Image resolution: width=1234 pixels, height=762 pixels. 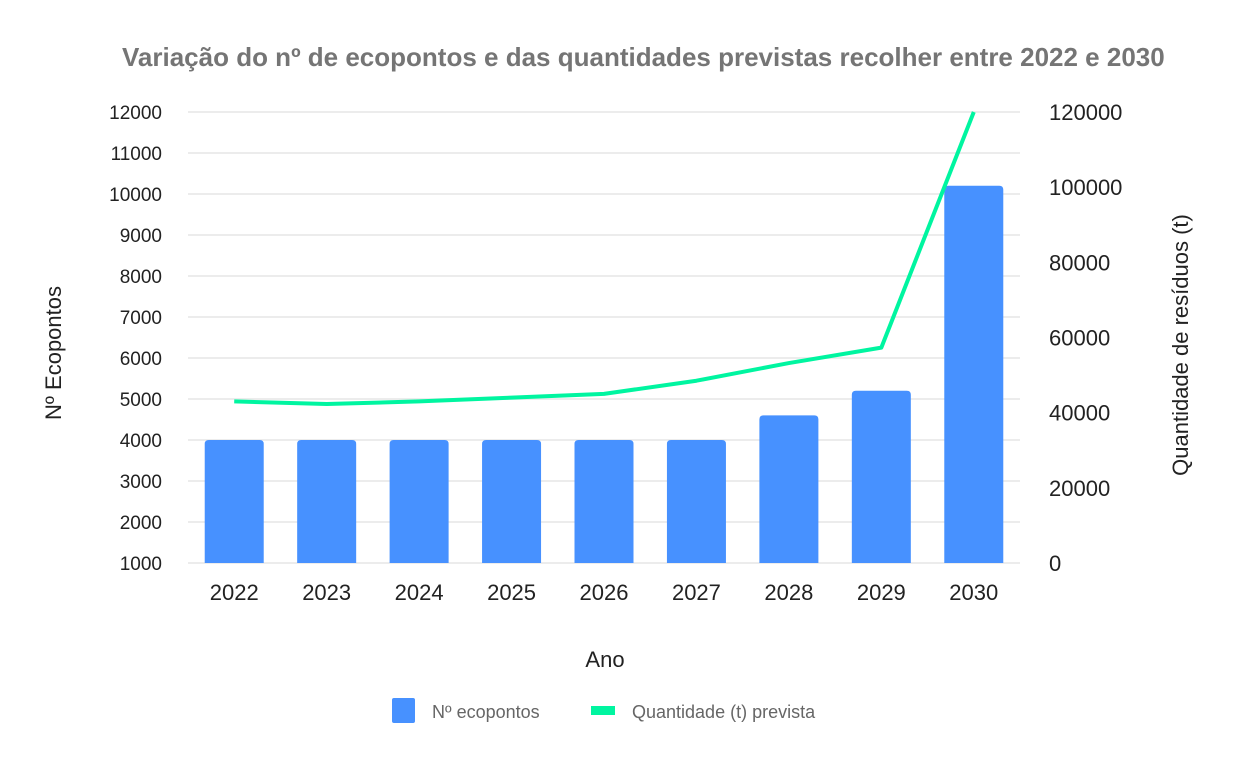 What do you see at coordinates (1085, 112) in the screenshot?
I see `y2-tick-label: 120000` at bounding box center [1085, 112].